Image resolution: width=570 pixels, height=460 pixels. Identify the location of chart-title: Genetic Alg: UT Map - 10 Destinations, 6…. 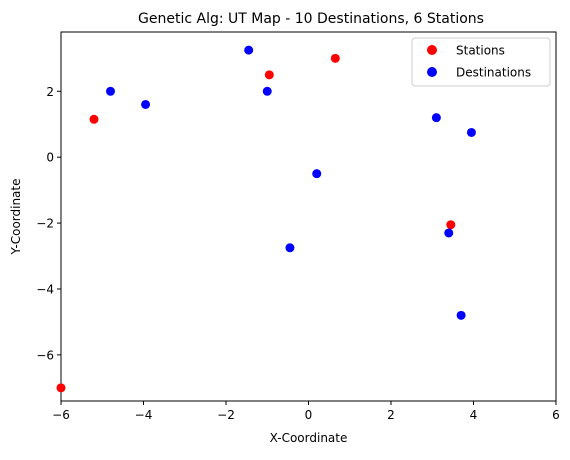
(311, 19).